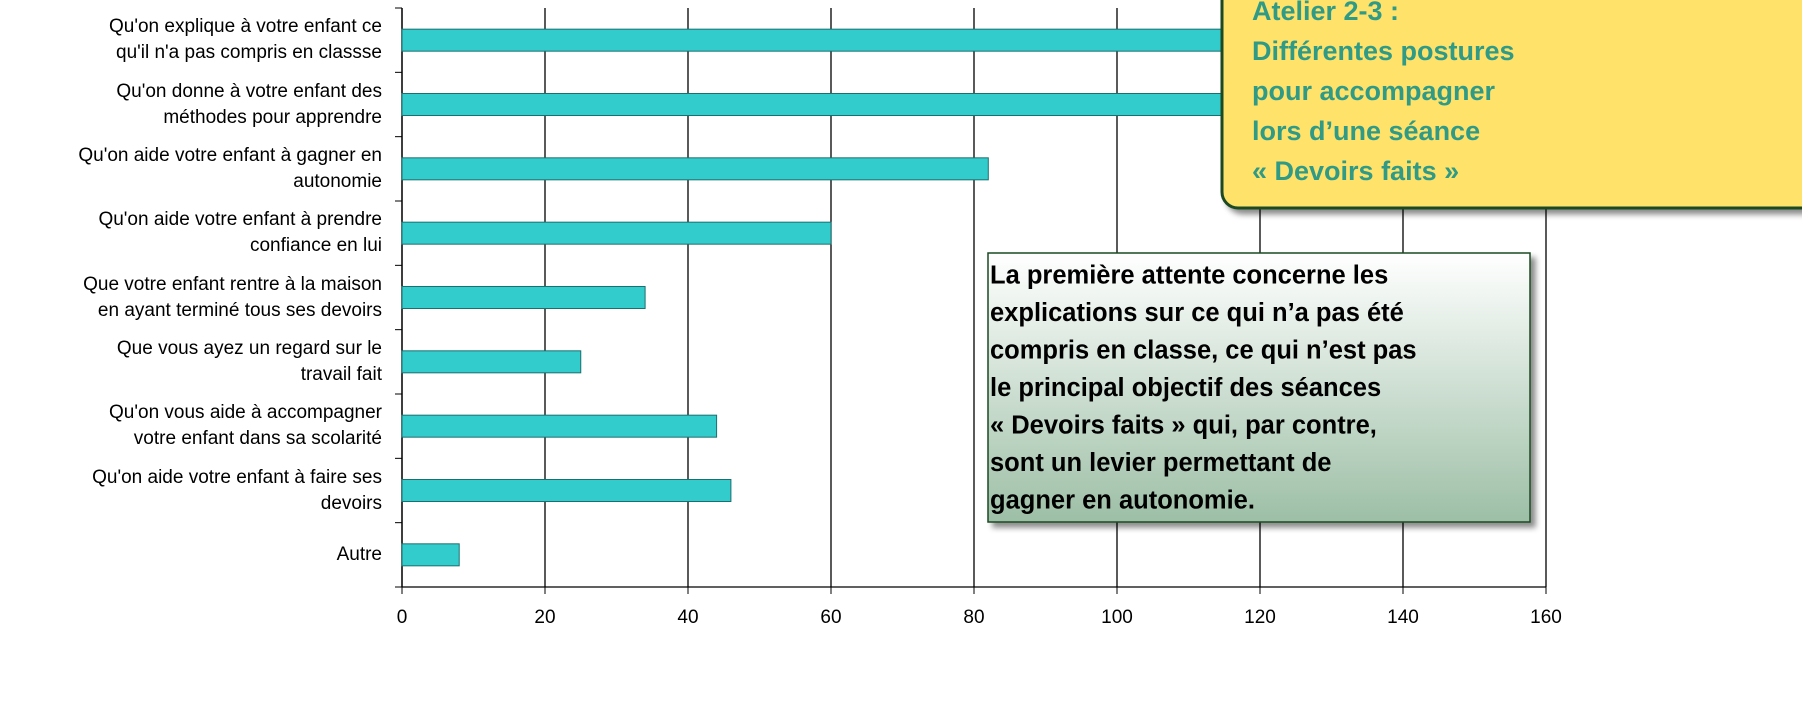 This screenshot has width=1802, height=718. I want to click on comment-line: compris en classe, ce qui n’est pas, so click(1203, 351).